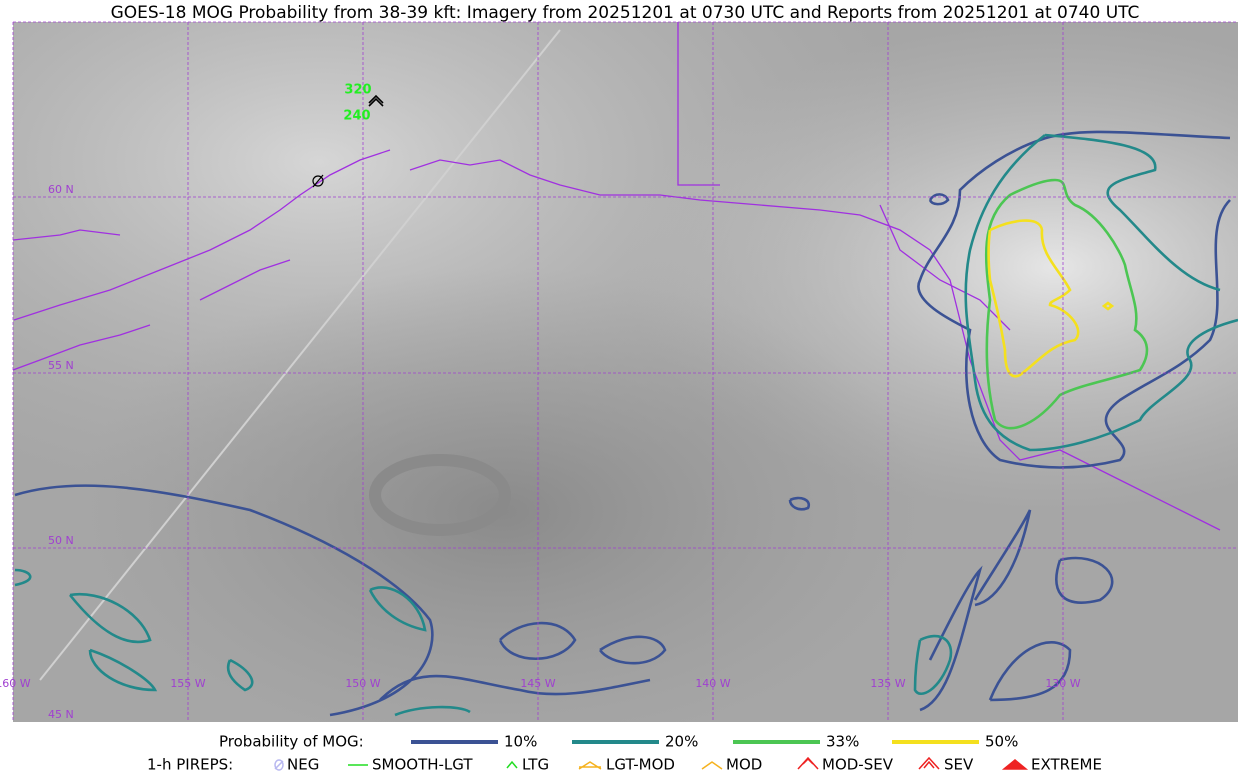 The height and width of the screenshot is (782, 1250). I want to click on longitude-label: 130 W, so click(1062, 683).